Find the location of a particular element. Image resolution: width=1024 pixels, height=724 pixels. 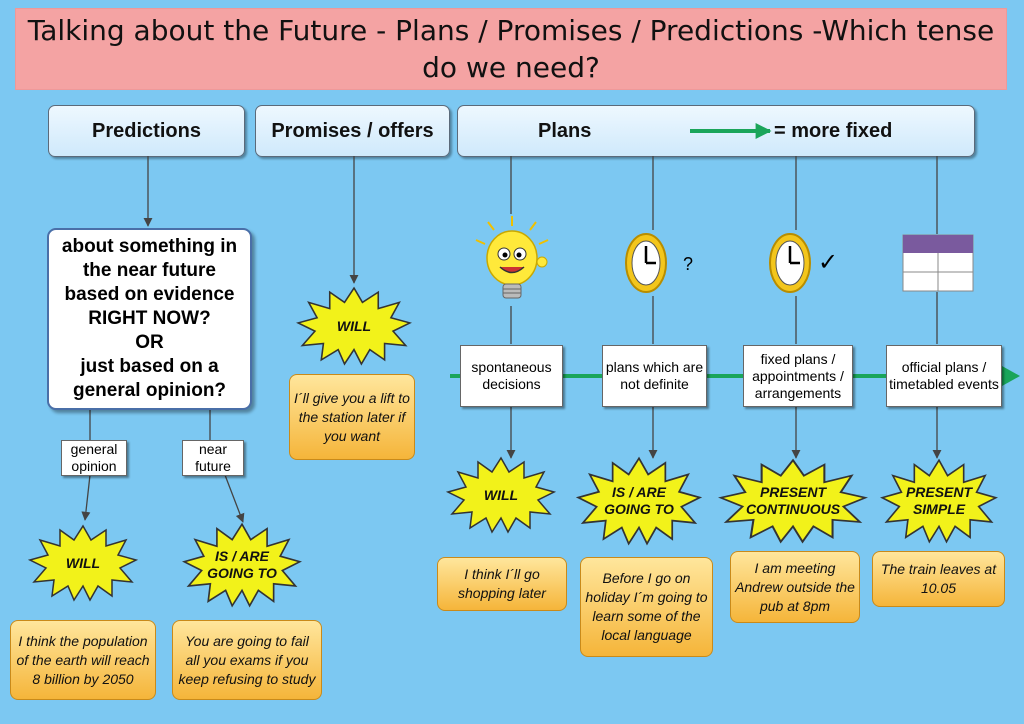

header-predictions: Predictions is located at coordinates (146, 131).